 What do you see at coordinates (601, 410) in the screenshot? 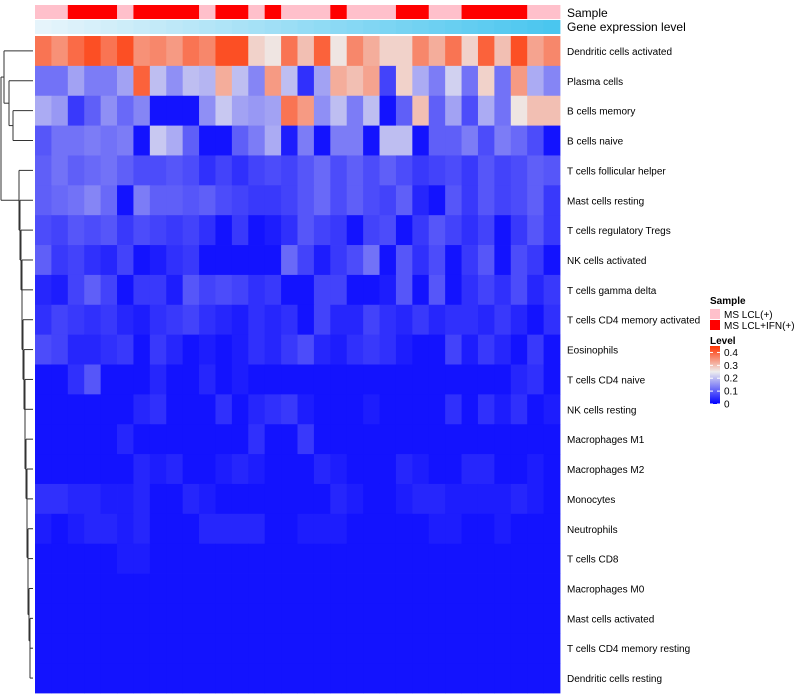
I see `row-label: NK cells resting` at bounding box center [601, 410].